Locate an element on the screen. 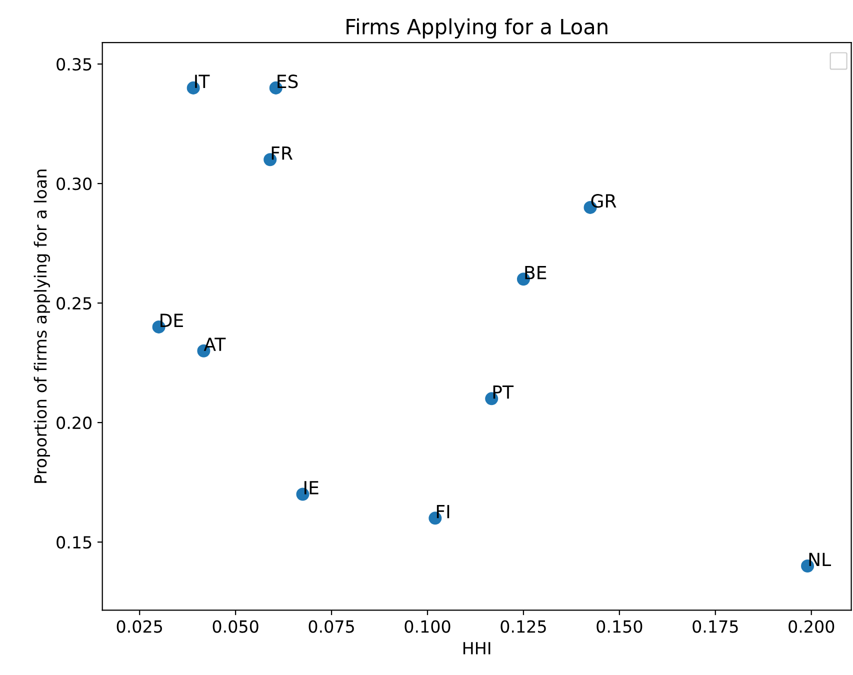 The height and width of the screenshot is (675, 853). x-tick-label: 0.150 is located at coordinates (619, 626).